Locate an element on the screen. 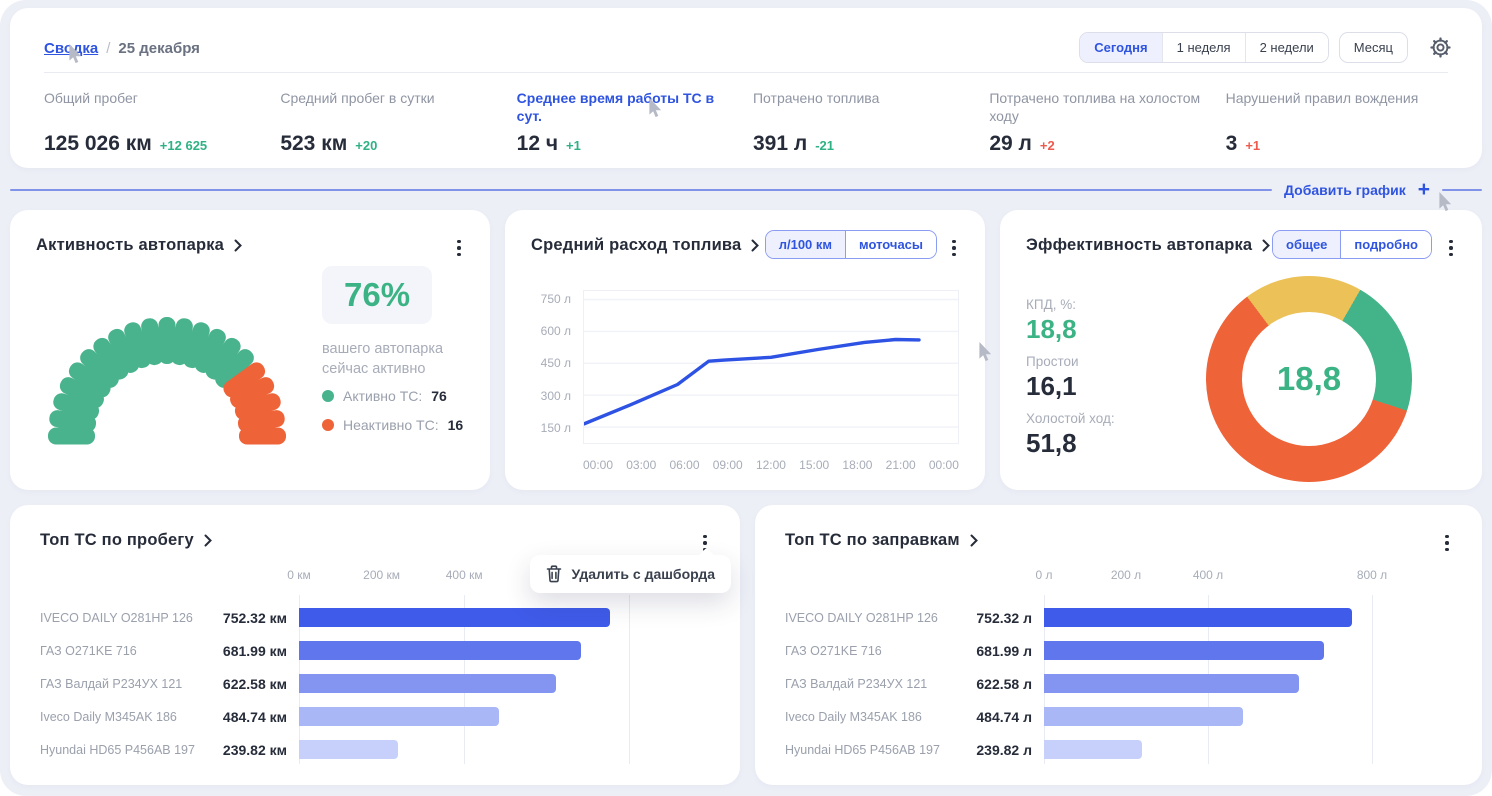 The height and width of the screenshot is (796, 1492). active-percent-box: 76% is located at coordinates (377, 295).